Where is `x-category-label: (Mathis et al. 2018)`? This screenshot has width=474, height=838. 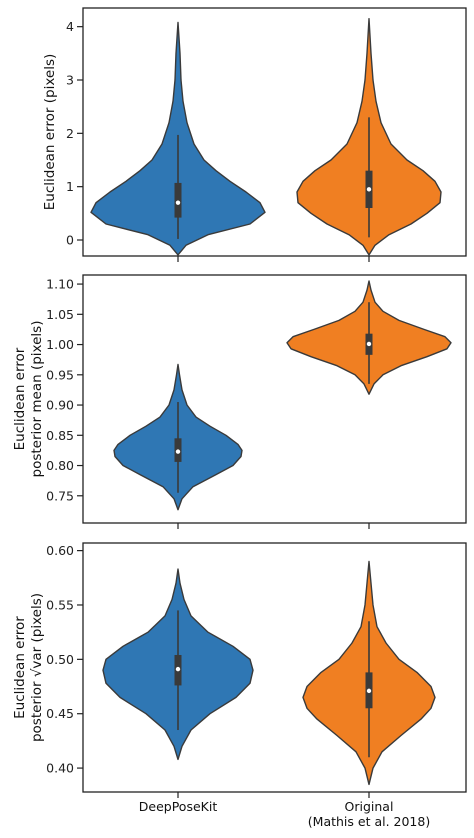
x-category-label: (Mathis et al. 2018) is located at coordinates (369, 821).